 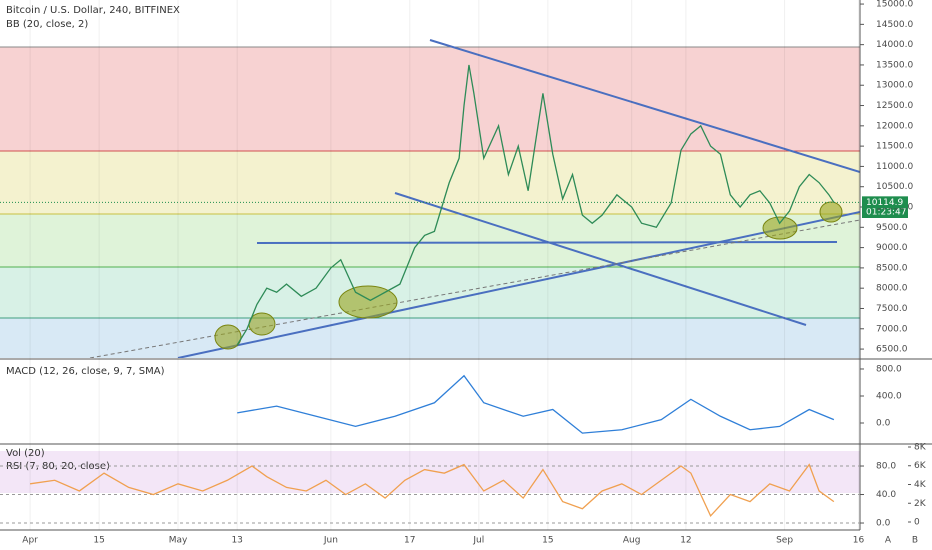 What do you see at coordinates (915, 541) in the screenshot?
I see `button: B` at bounding box center [915, 541].